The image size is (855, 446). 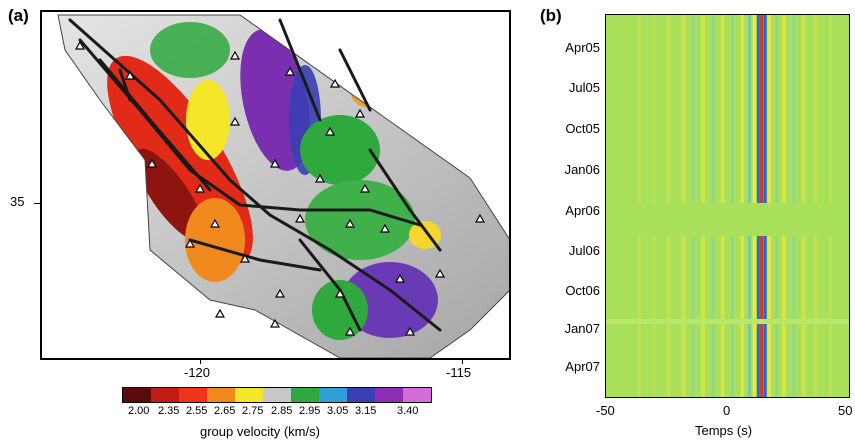 What do you see at coordinates (845, 410) in the screenshot?
I see `x-tick-label: 50` at bounding box center [845, 410].